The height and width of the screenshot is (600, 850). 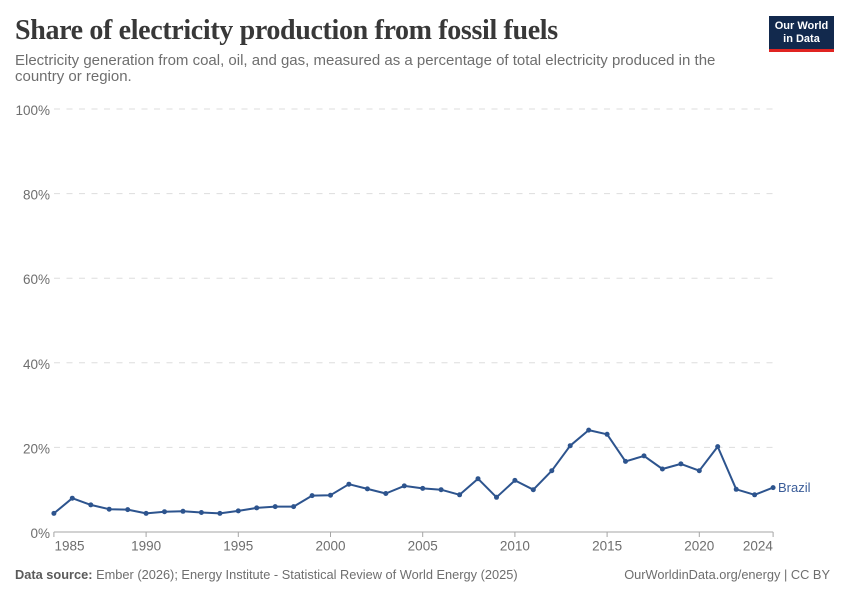 What do you see at coordinates (515, 545) in the screenshot?
I see `svg-text: 2010` at bounding box center [515, 545].